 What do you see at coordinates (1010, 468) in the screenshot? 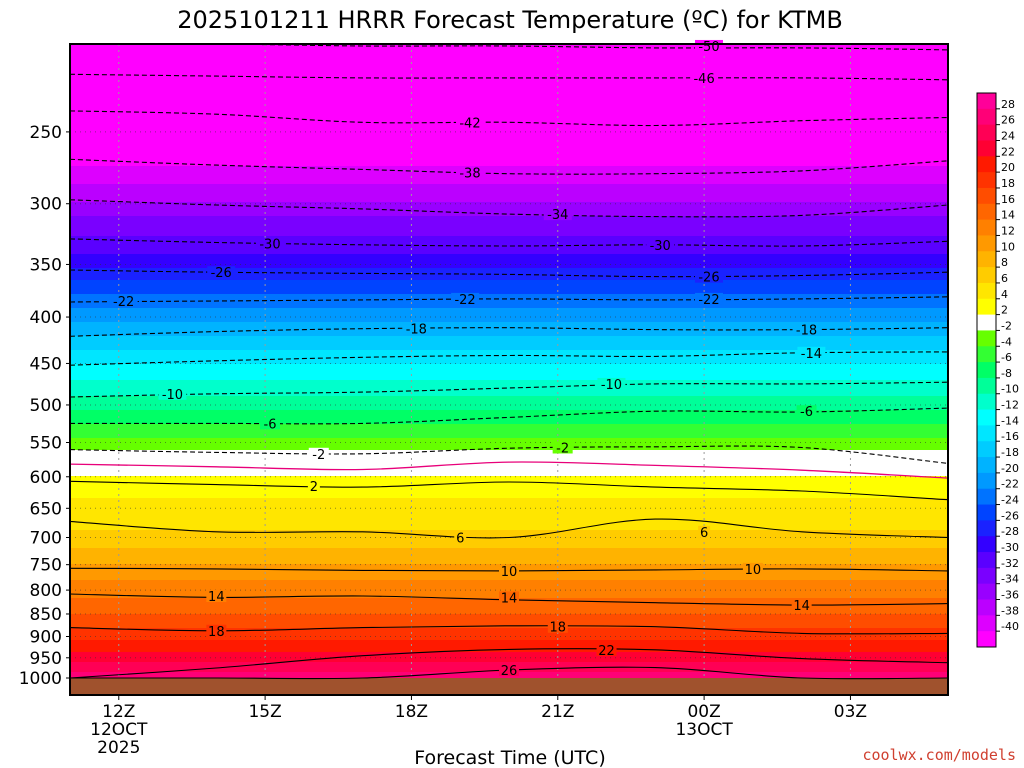
I see `colorbar-label: -20` at bounding box center [1010, 468].